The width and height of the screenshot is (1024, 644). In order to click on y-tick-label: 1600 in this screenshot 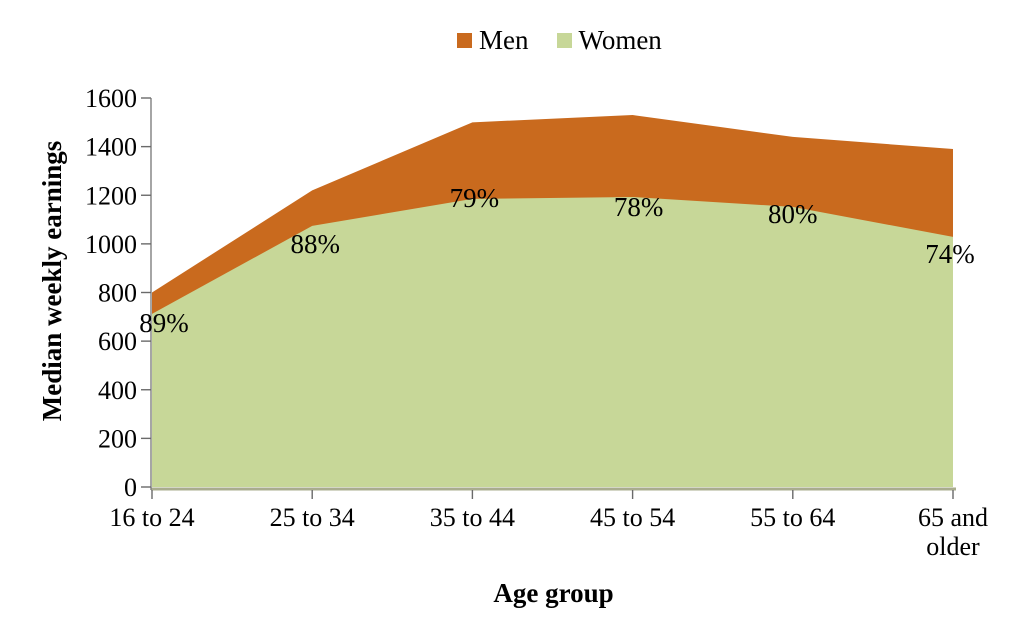, I will do `click(111, 98)`.